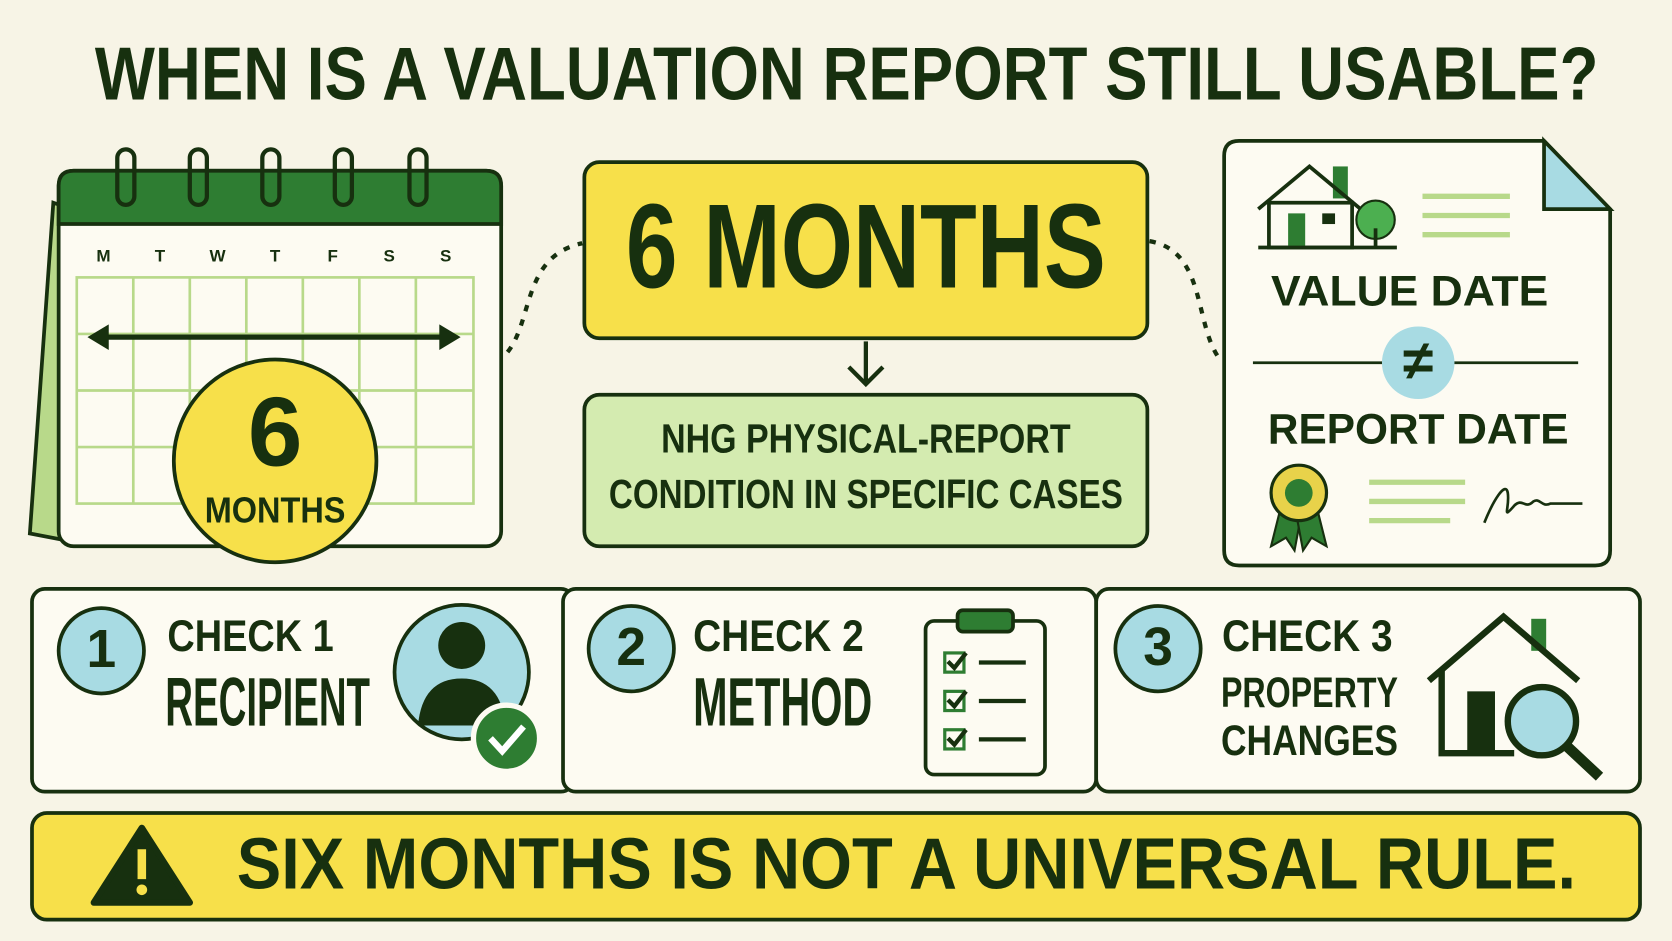 The image size is (1672, 941). I want to click on months-badge, so click(275, 461).